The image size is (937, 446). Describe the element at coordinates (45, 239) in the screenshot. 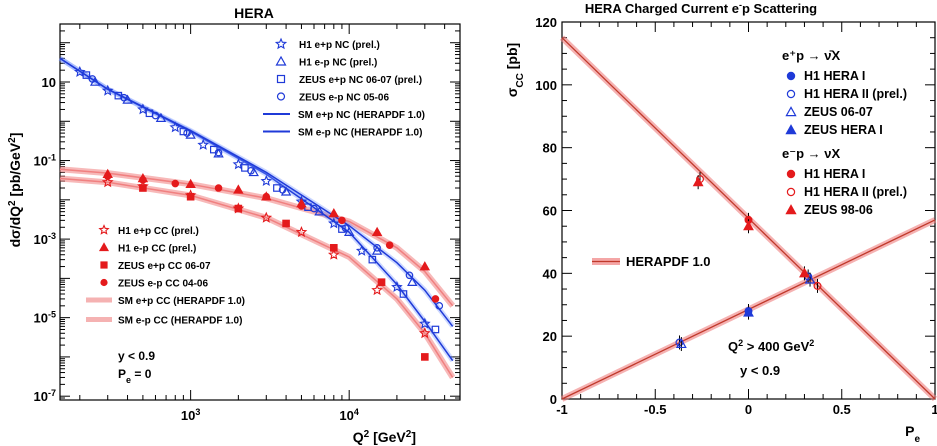

I see `y-tick-label: 10-3` at that location.